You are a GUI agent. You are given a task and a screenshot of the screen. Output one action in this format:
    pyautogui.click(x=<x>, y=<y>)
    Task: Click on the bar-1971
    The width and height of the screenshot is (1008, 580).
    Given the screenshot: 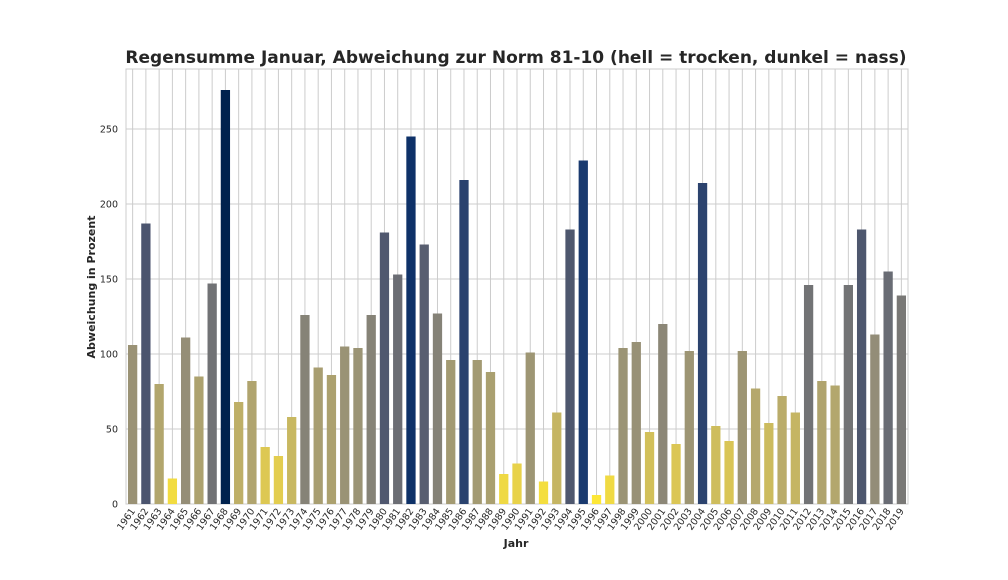 What is the action you would take?
    pyautogui.click(x=265, y=475)
    